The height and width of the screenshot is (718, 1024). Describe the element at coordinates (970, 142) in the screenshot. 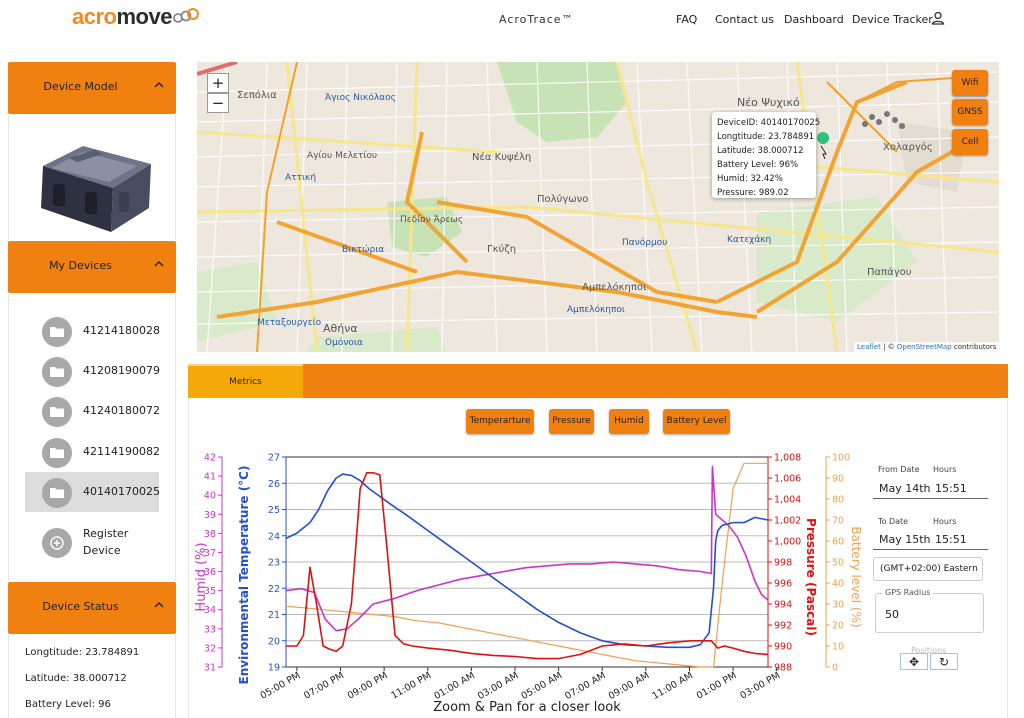

I see `cell-layer-button: Cell` at that location.